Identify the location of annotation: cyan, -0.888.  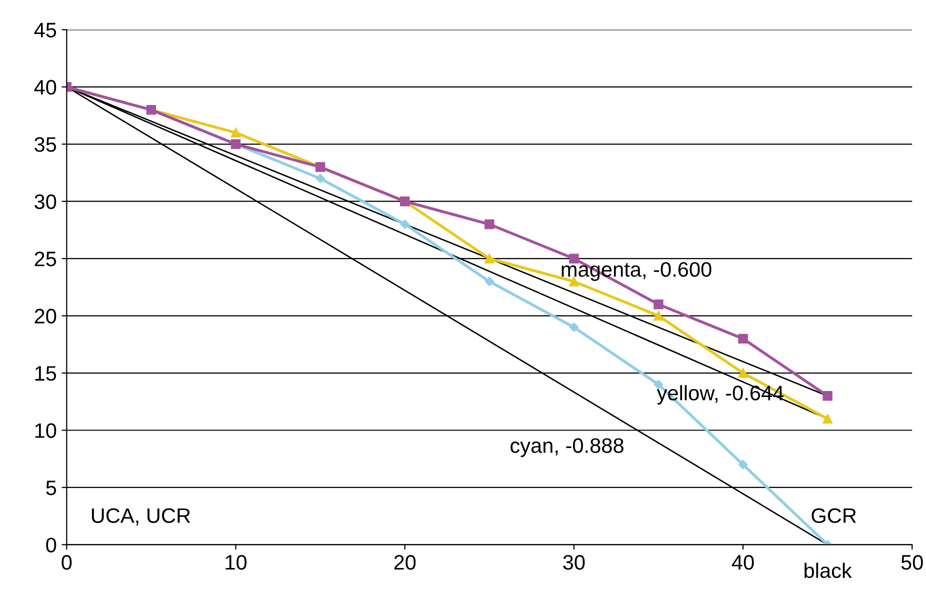
(567, 448).